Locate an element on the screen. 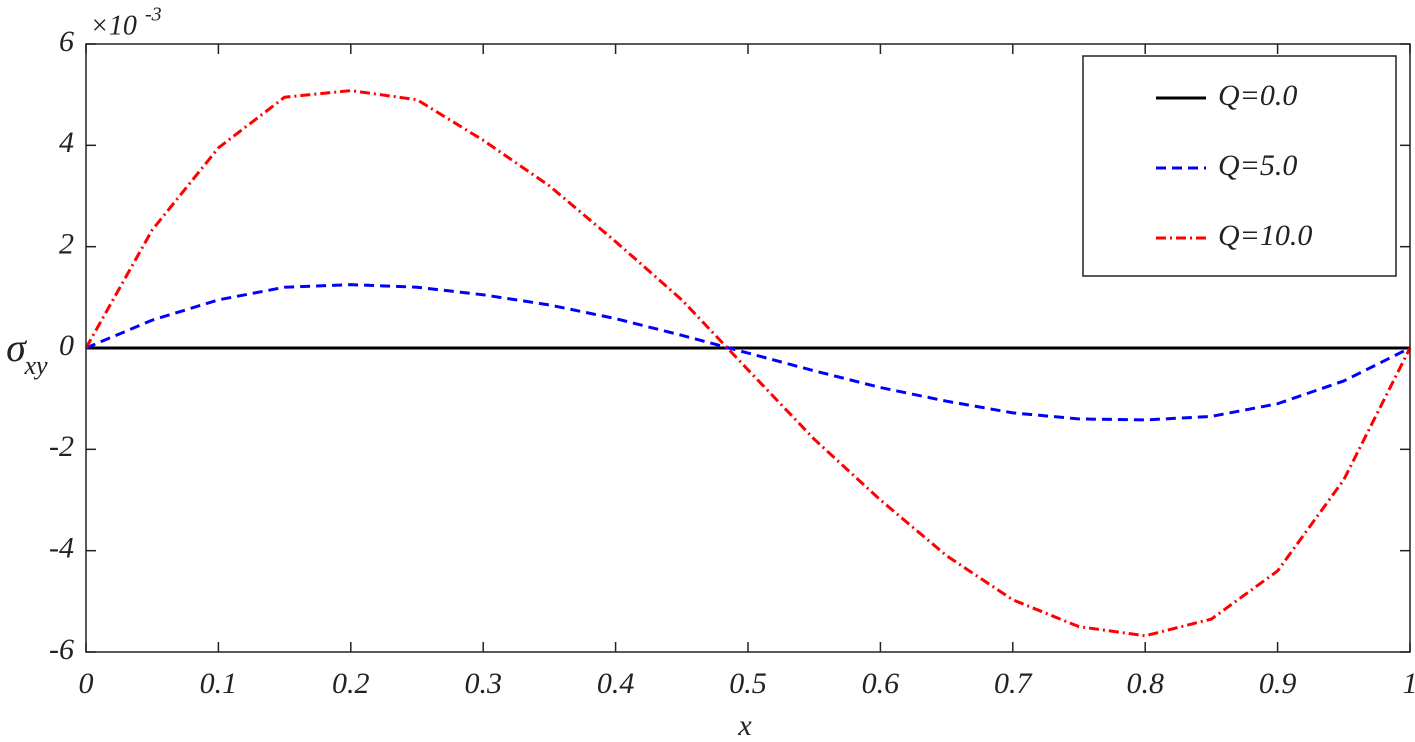  legend-label: Q=5.0 is located at coordinates (1257, 165).